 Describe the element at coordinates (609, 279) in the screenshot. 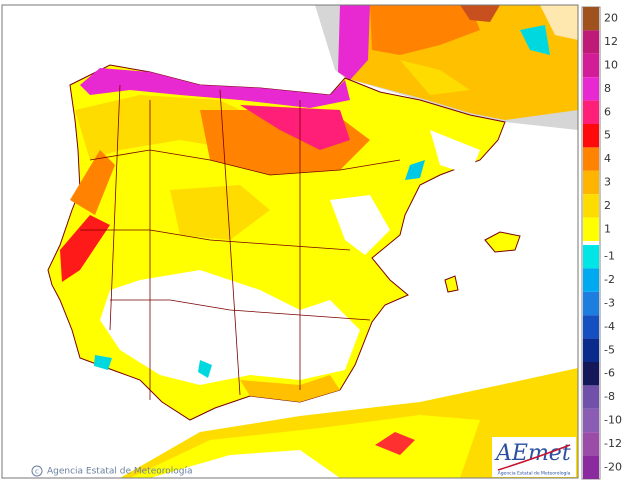

I see `legend-label: -2` at that location.